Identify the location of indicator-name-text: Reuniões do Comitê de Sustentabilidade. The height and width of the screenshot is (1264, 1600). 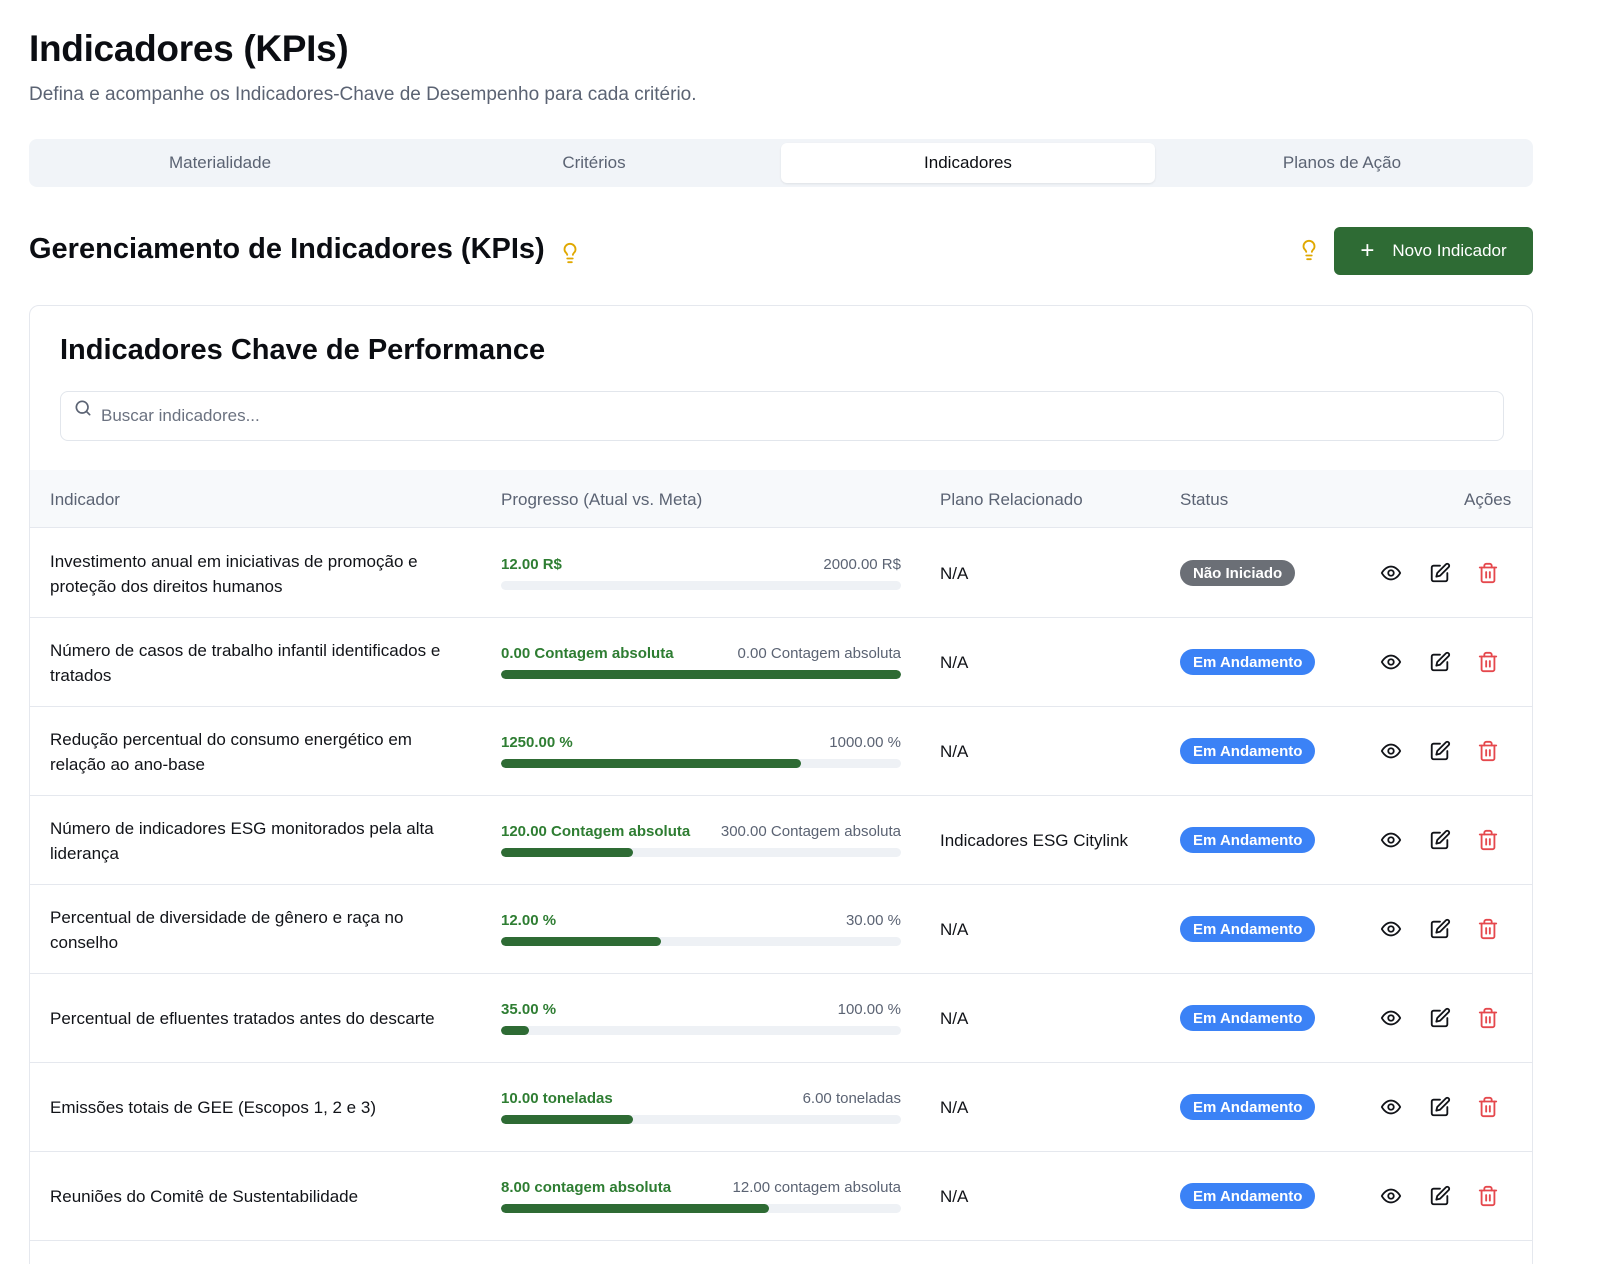
(204, 1196).